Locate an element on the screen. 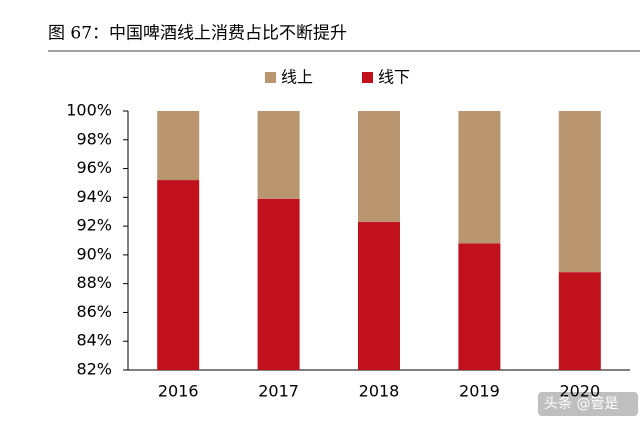  watermark: 头条 @管是 is located at coordinates (581, 403).